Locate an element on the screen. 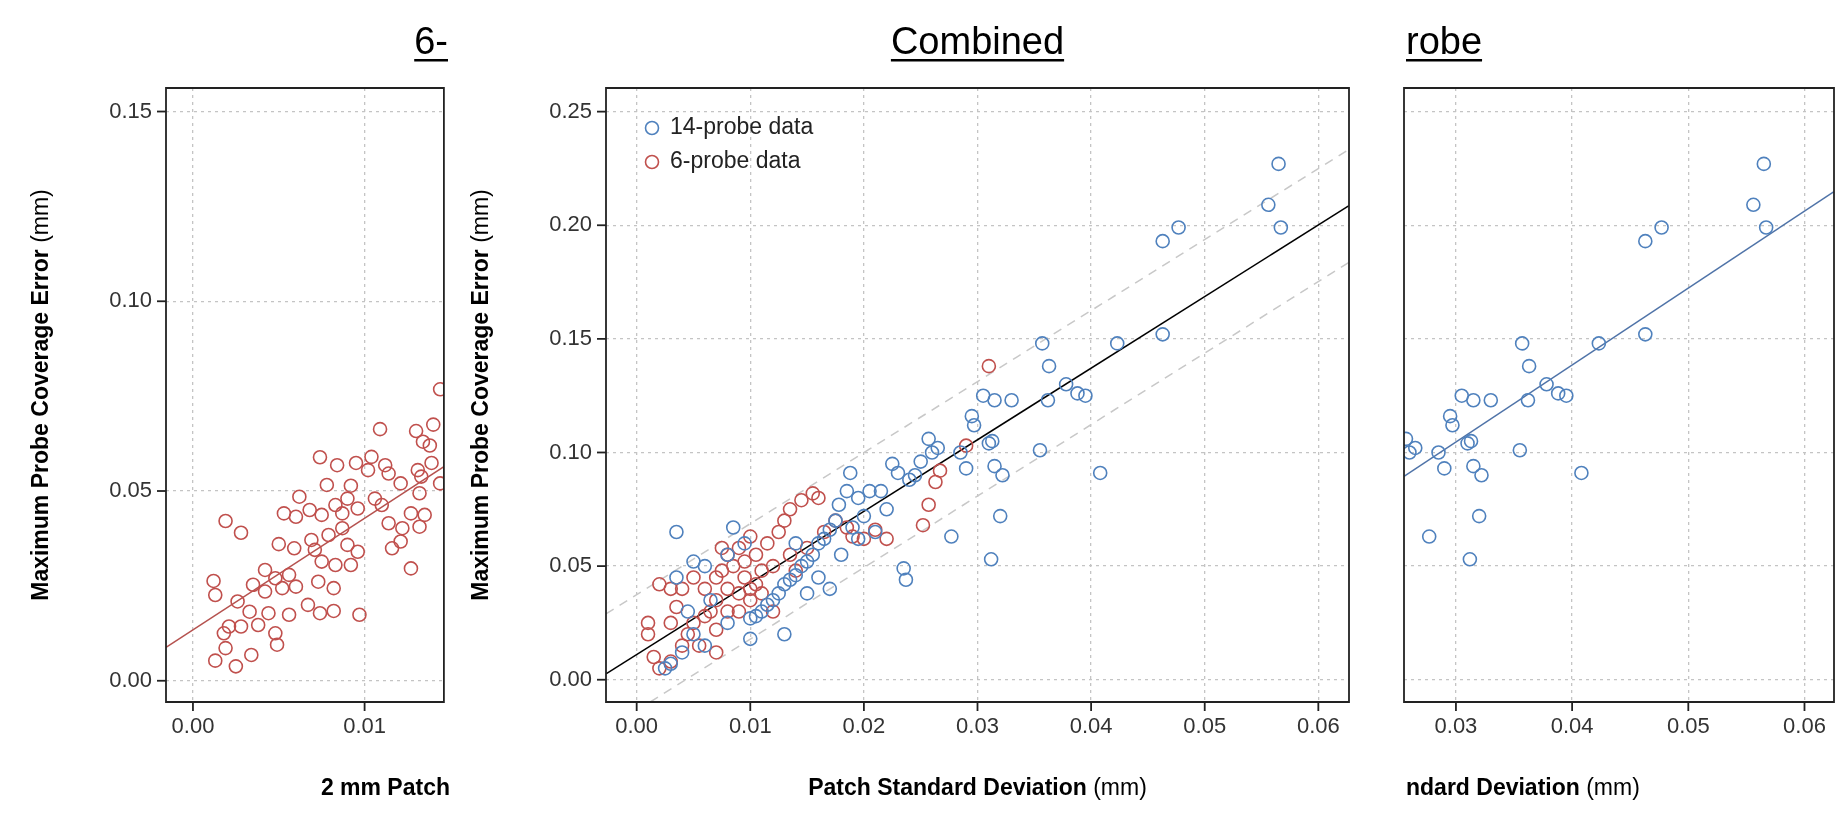  x-axis-title: Patch Standard Deviation (mm) is located at coordinates (977, 787).